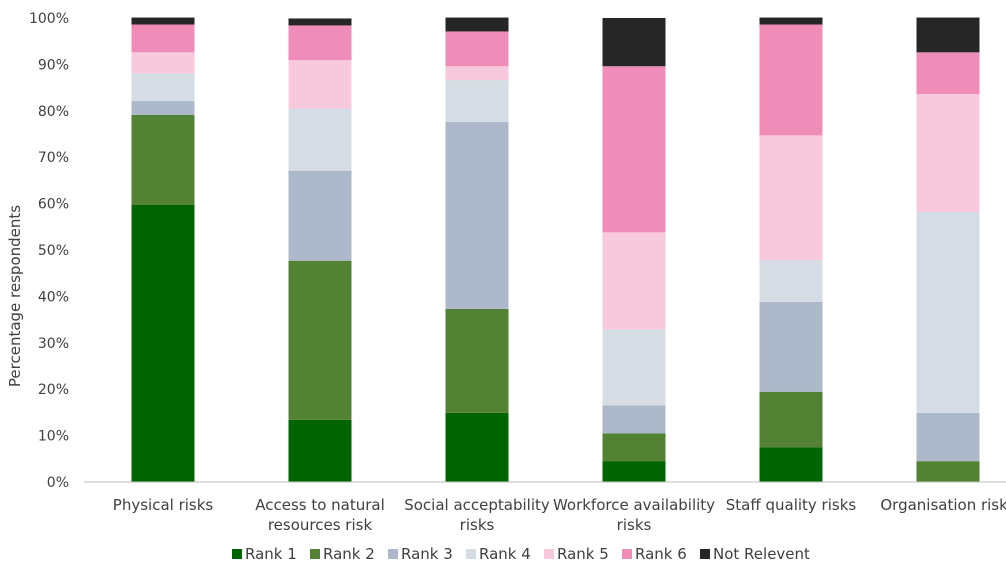 The image size is (1006, 566). Describe the element at coordinates (53, 390) in the screenshot. I see `y-tick-label: 20%` at that location.